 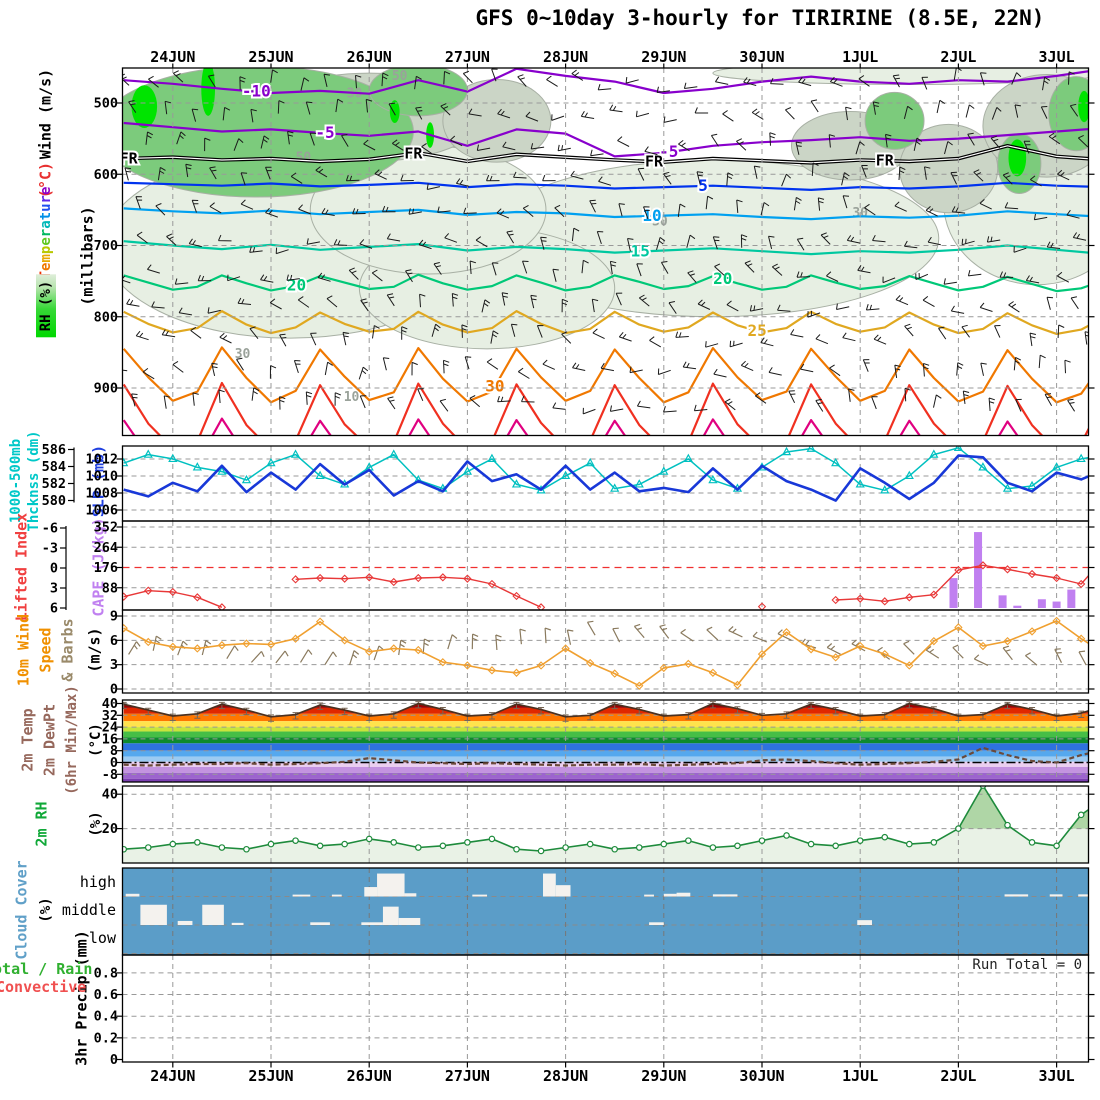 What do you see at coordinates (106, 389) in the screenshot?
I see `svg-text: 900` at bounding box center [106, 389].